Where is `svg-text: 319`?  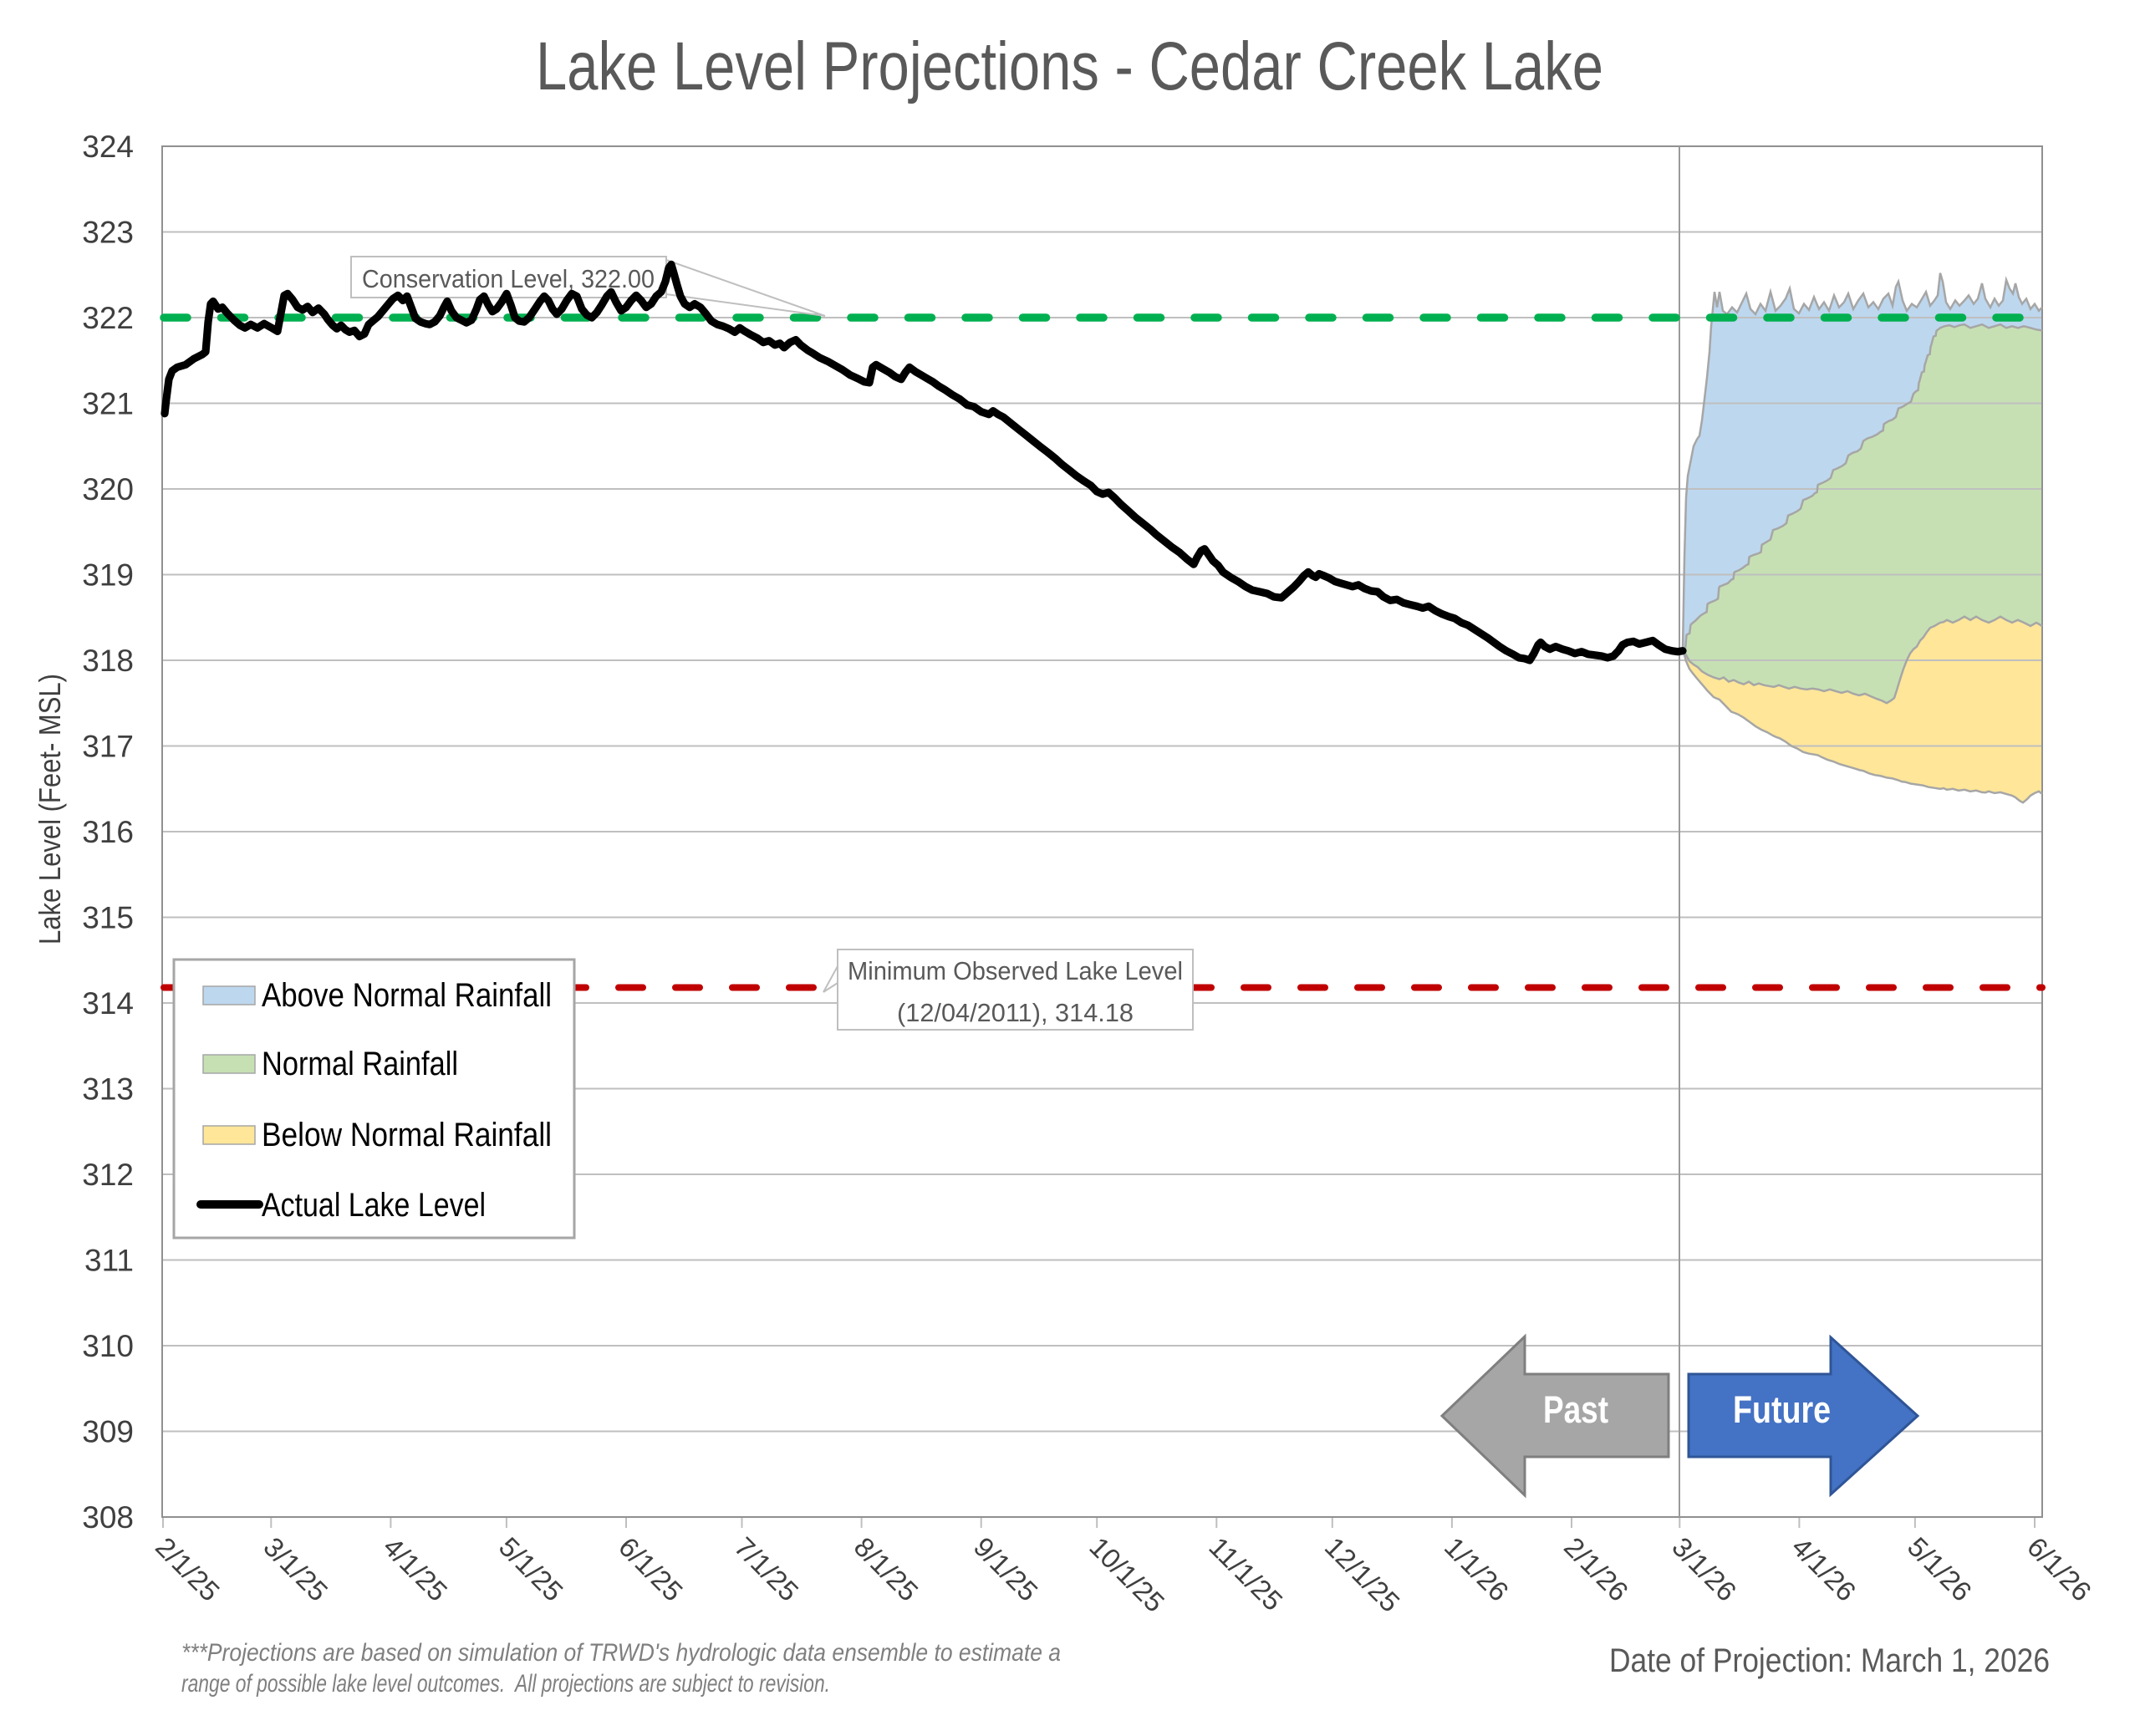
svg-text: 319 is located at coordinates (108, 575).